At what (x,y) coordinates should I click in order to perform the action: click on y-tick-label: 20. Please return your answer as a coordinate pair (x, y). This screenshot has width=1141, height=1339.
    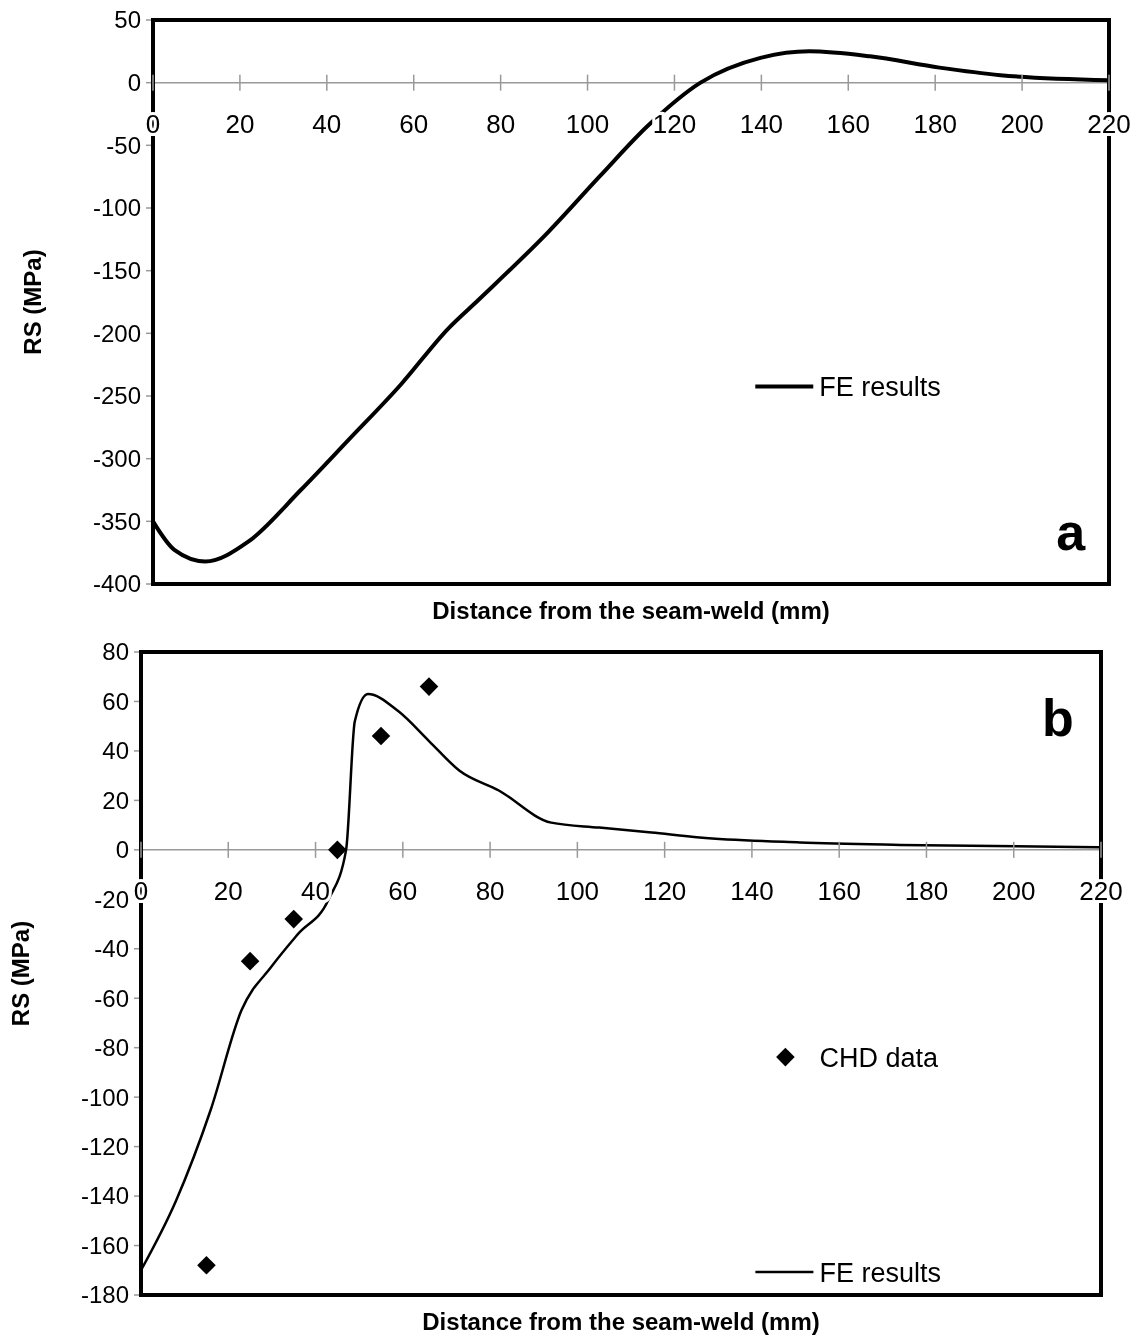
    Looking at the image, I should click on (115, 800).